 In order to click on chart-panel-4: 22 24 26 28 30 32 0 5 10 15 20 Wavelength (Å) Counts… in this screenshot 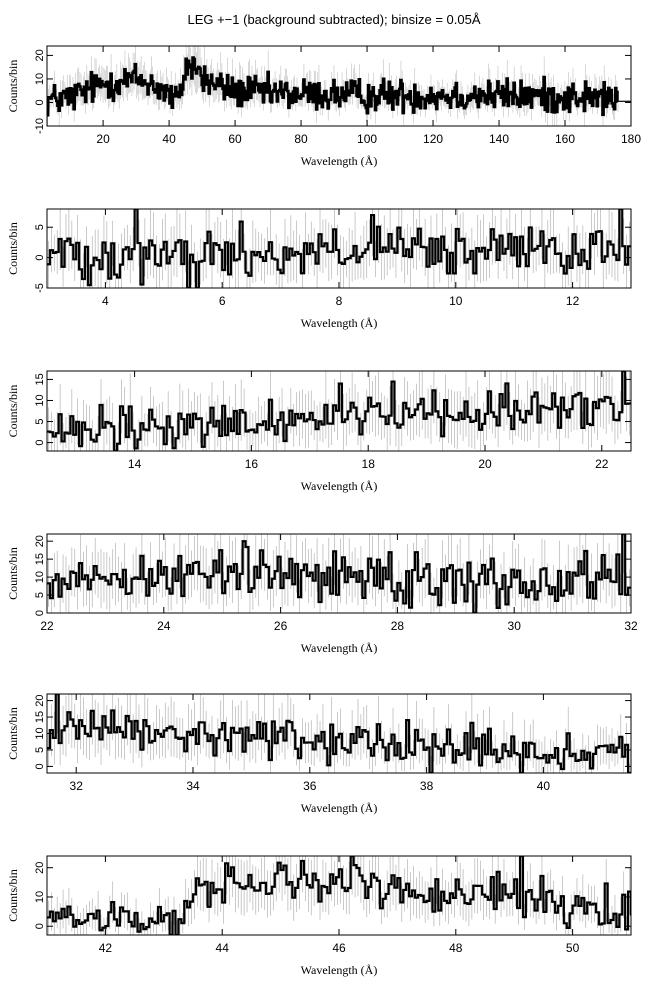, I will do `click(322, 594)`.